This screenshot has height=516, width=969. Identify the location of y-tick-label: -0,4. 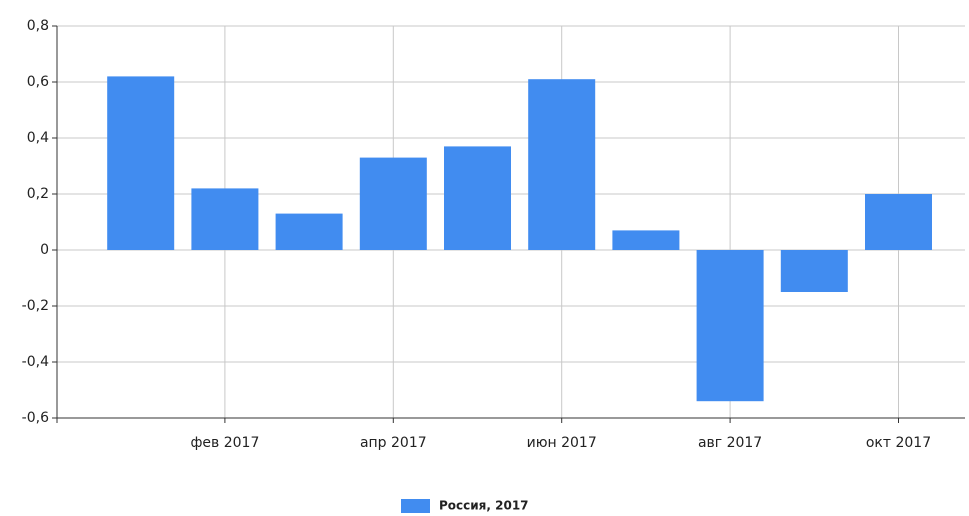
(35, 362).